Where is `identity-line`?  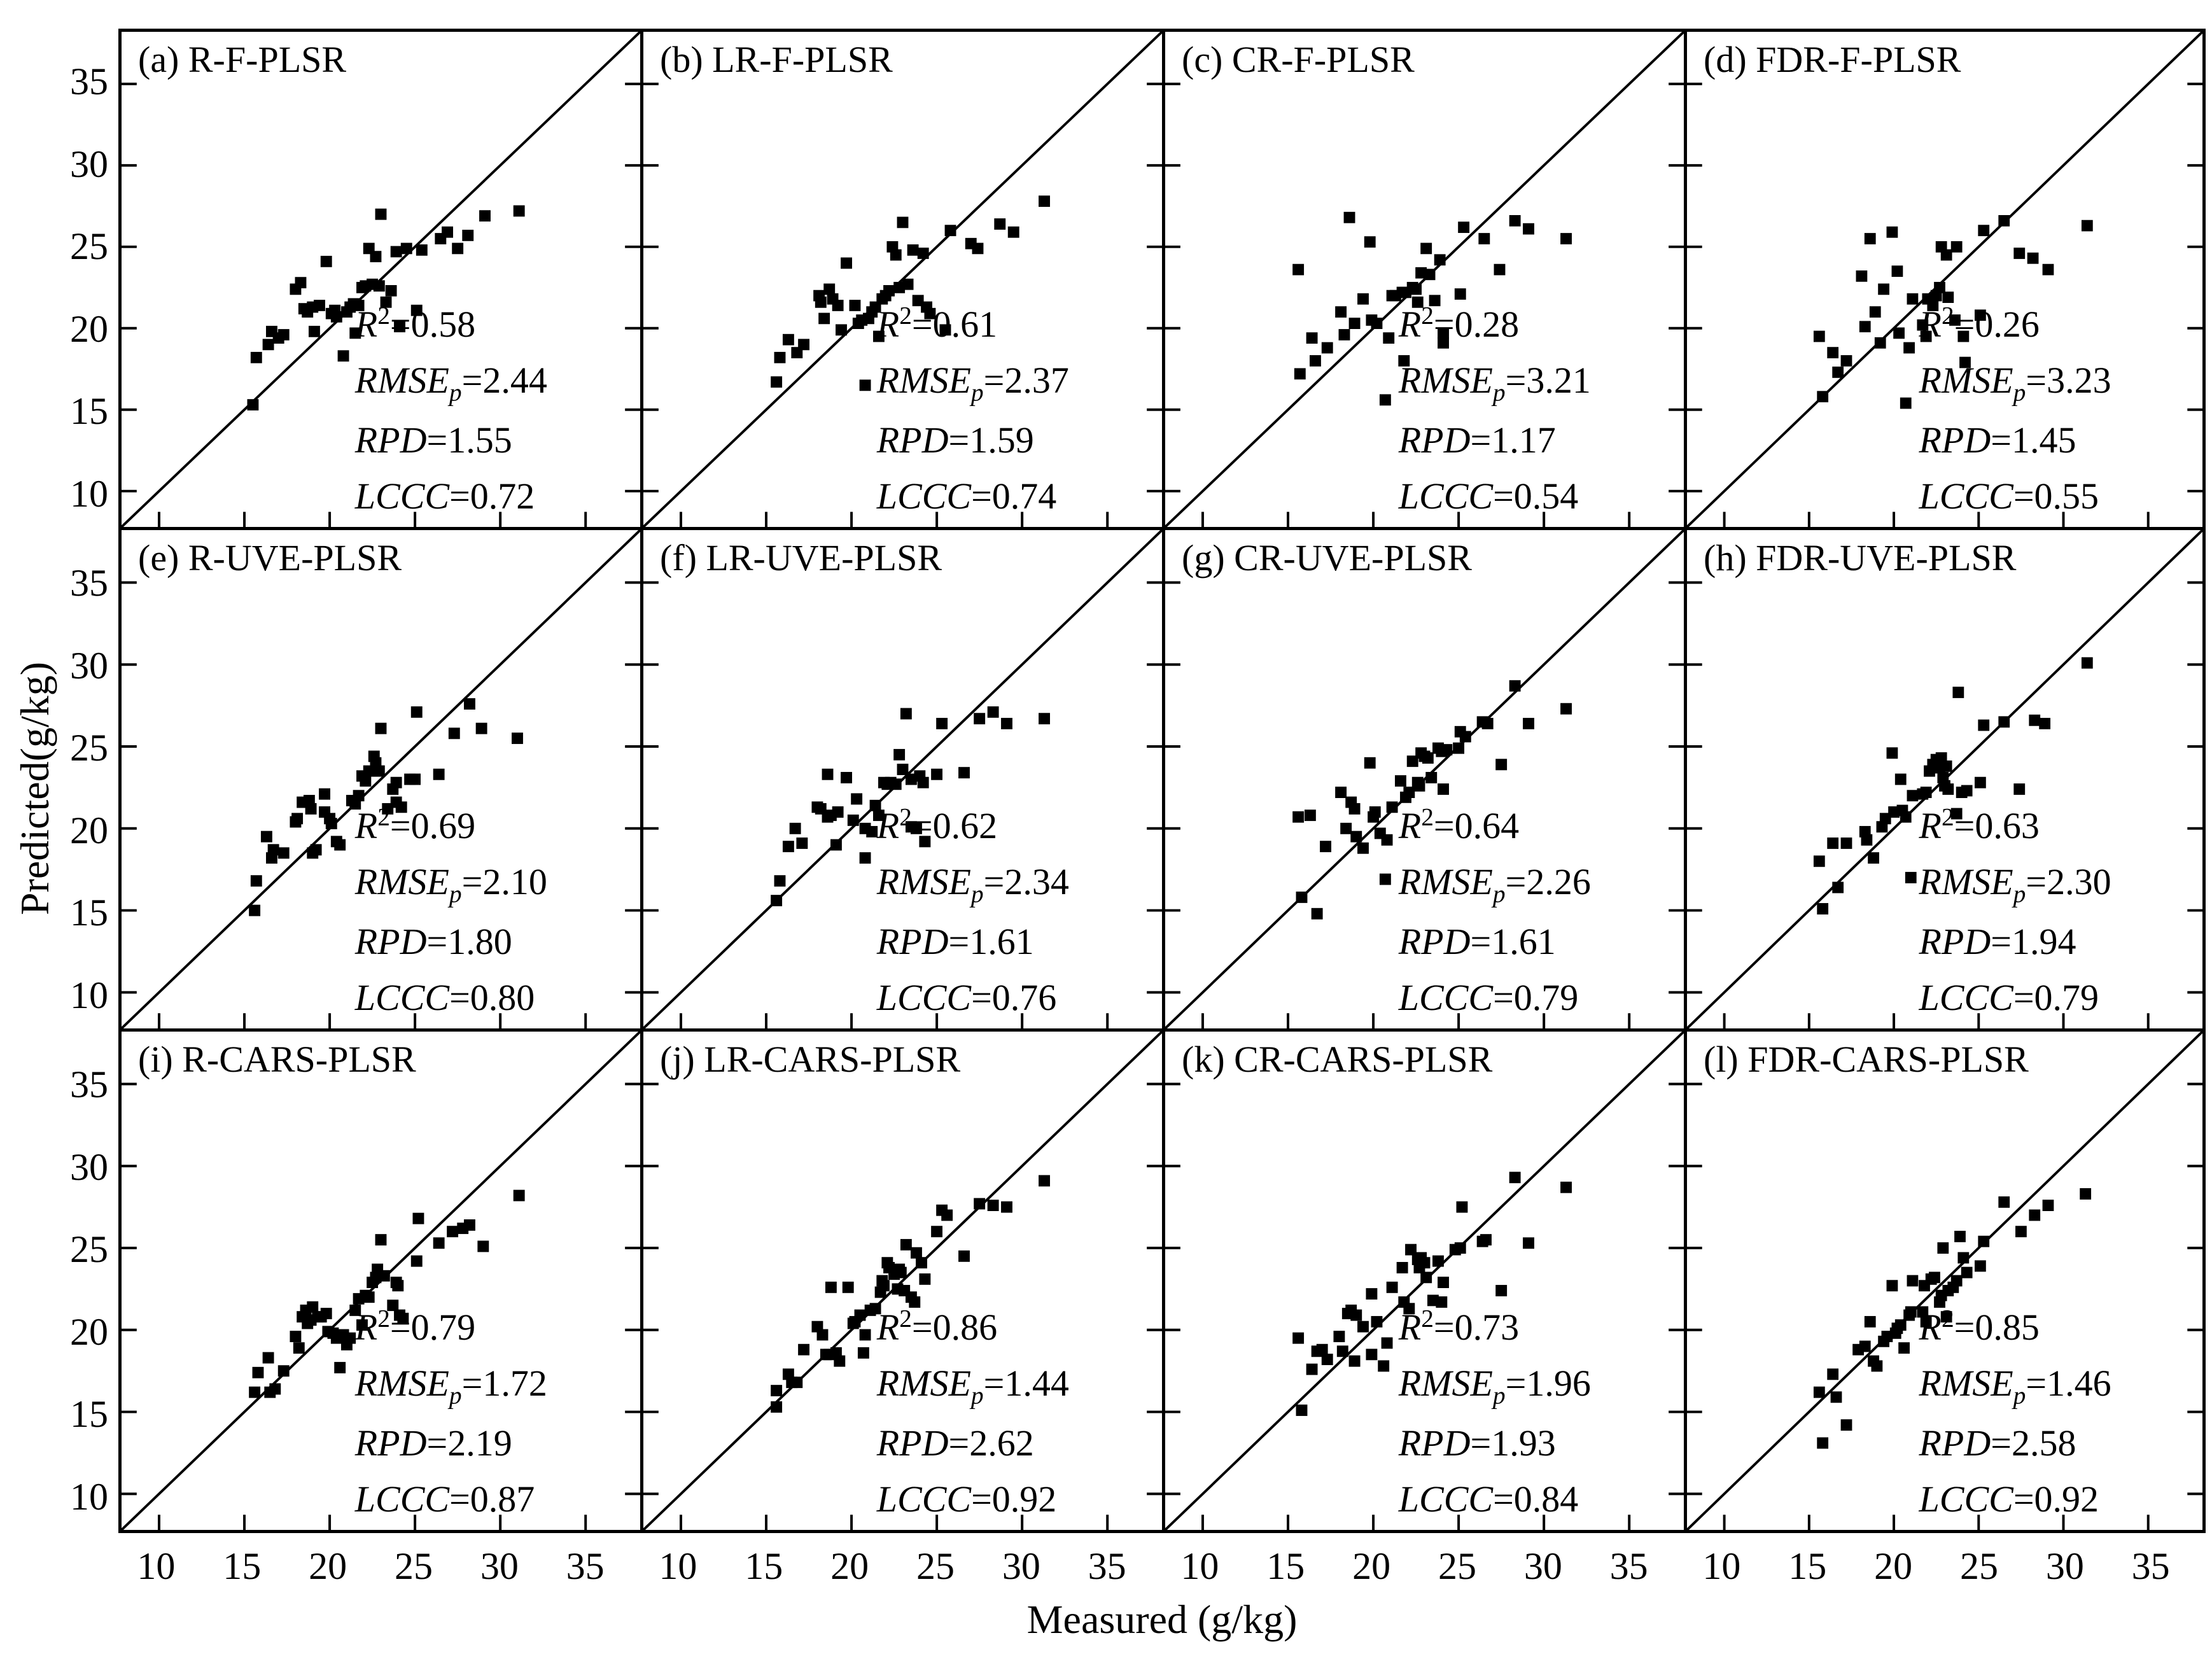 identity-line is located at coordinates (902, 779).